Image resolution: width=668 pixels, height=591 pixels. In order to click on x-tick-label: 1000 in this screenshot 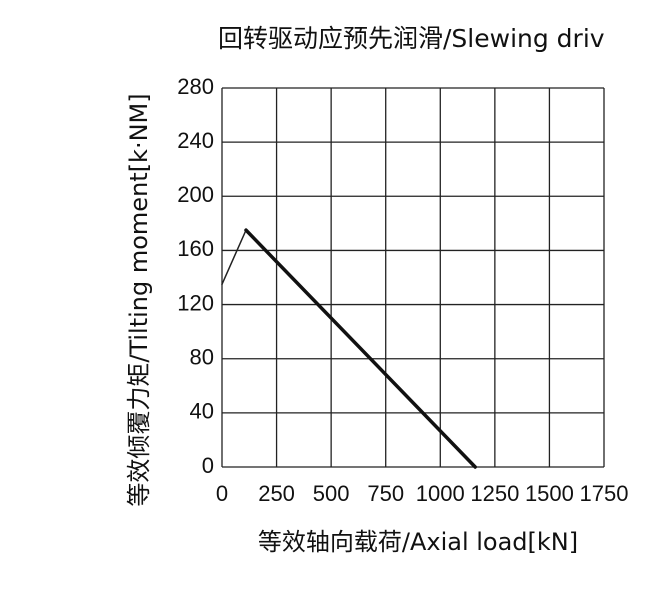, I will do `click(440, 493)`.